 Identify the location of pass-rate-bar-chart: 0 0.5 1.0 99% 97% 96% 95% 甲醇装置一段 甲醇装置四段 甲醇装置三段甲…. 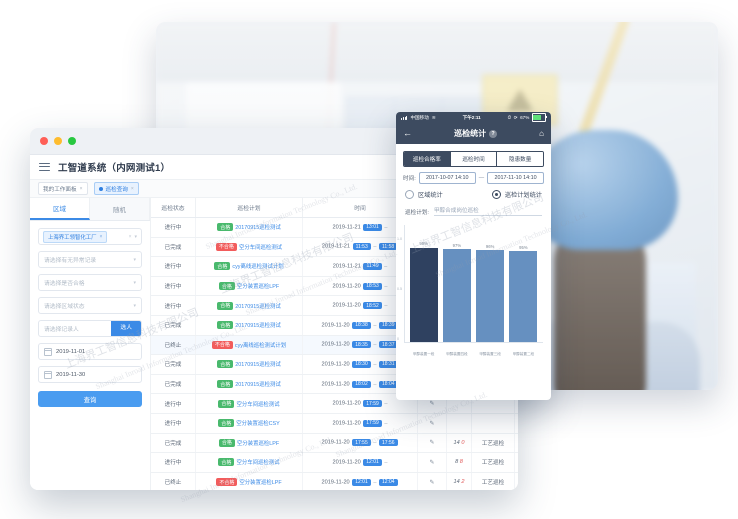
(470, 292).